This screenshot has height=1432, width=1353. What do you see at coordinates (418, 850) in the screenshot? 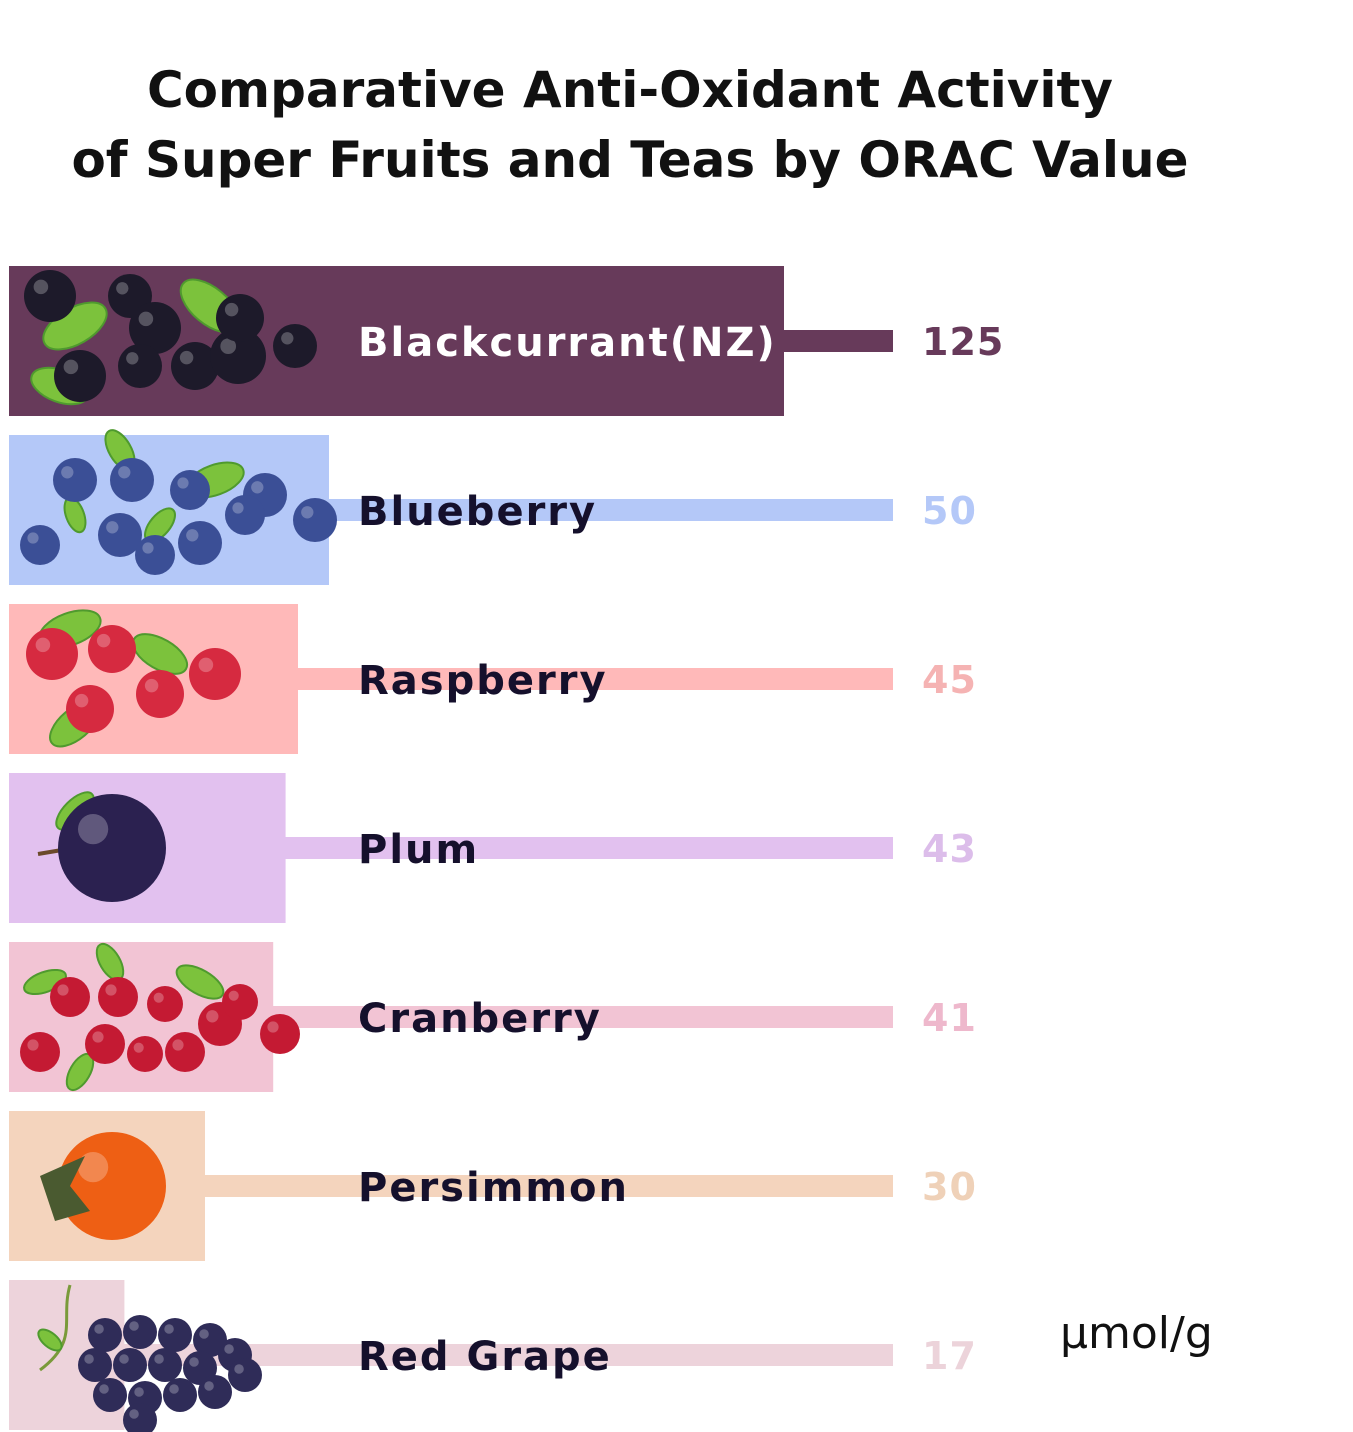
I see `category-label: Plum` at bounding box center [418, 850].